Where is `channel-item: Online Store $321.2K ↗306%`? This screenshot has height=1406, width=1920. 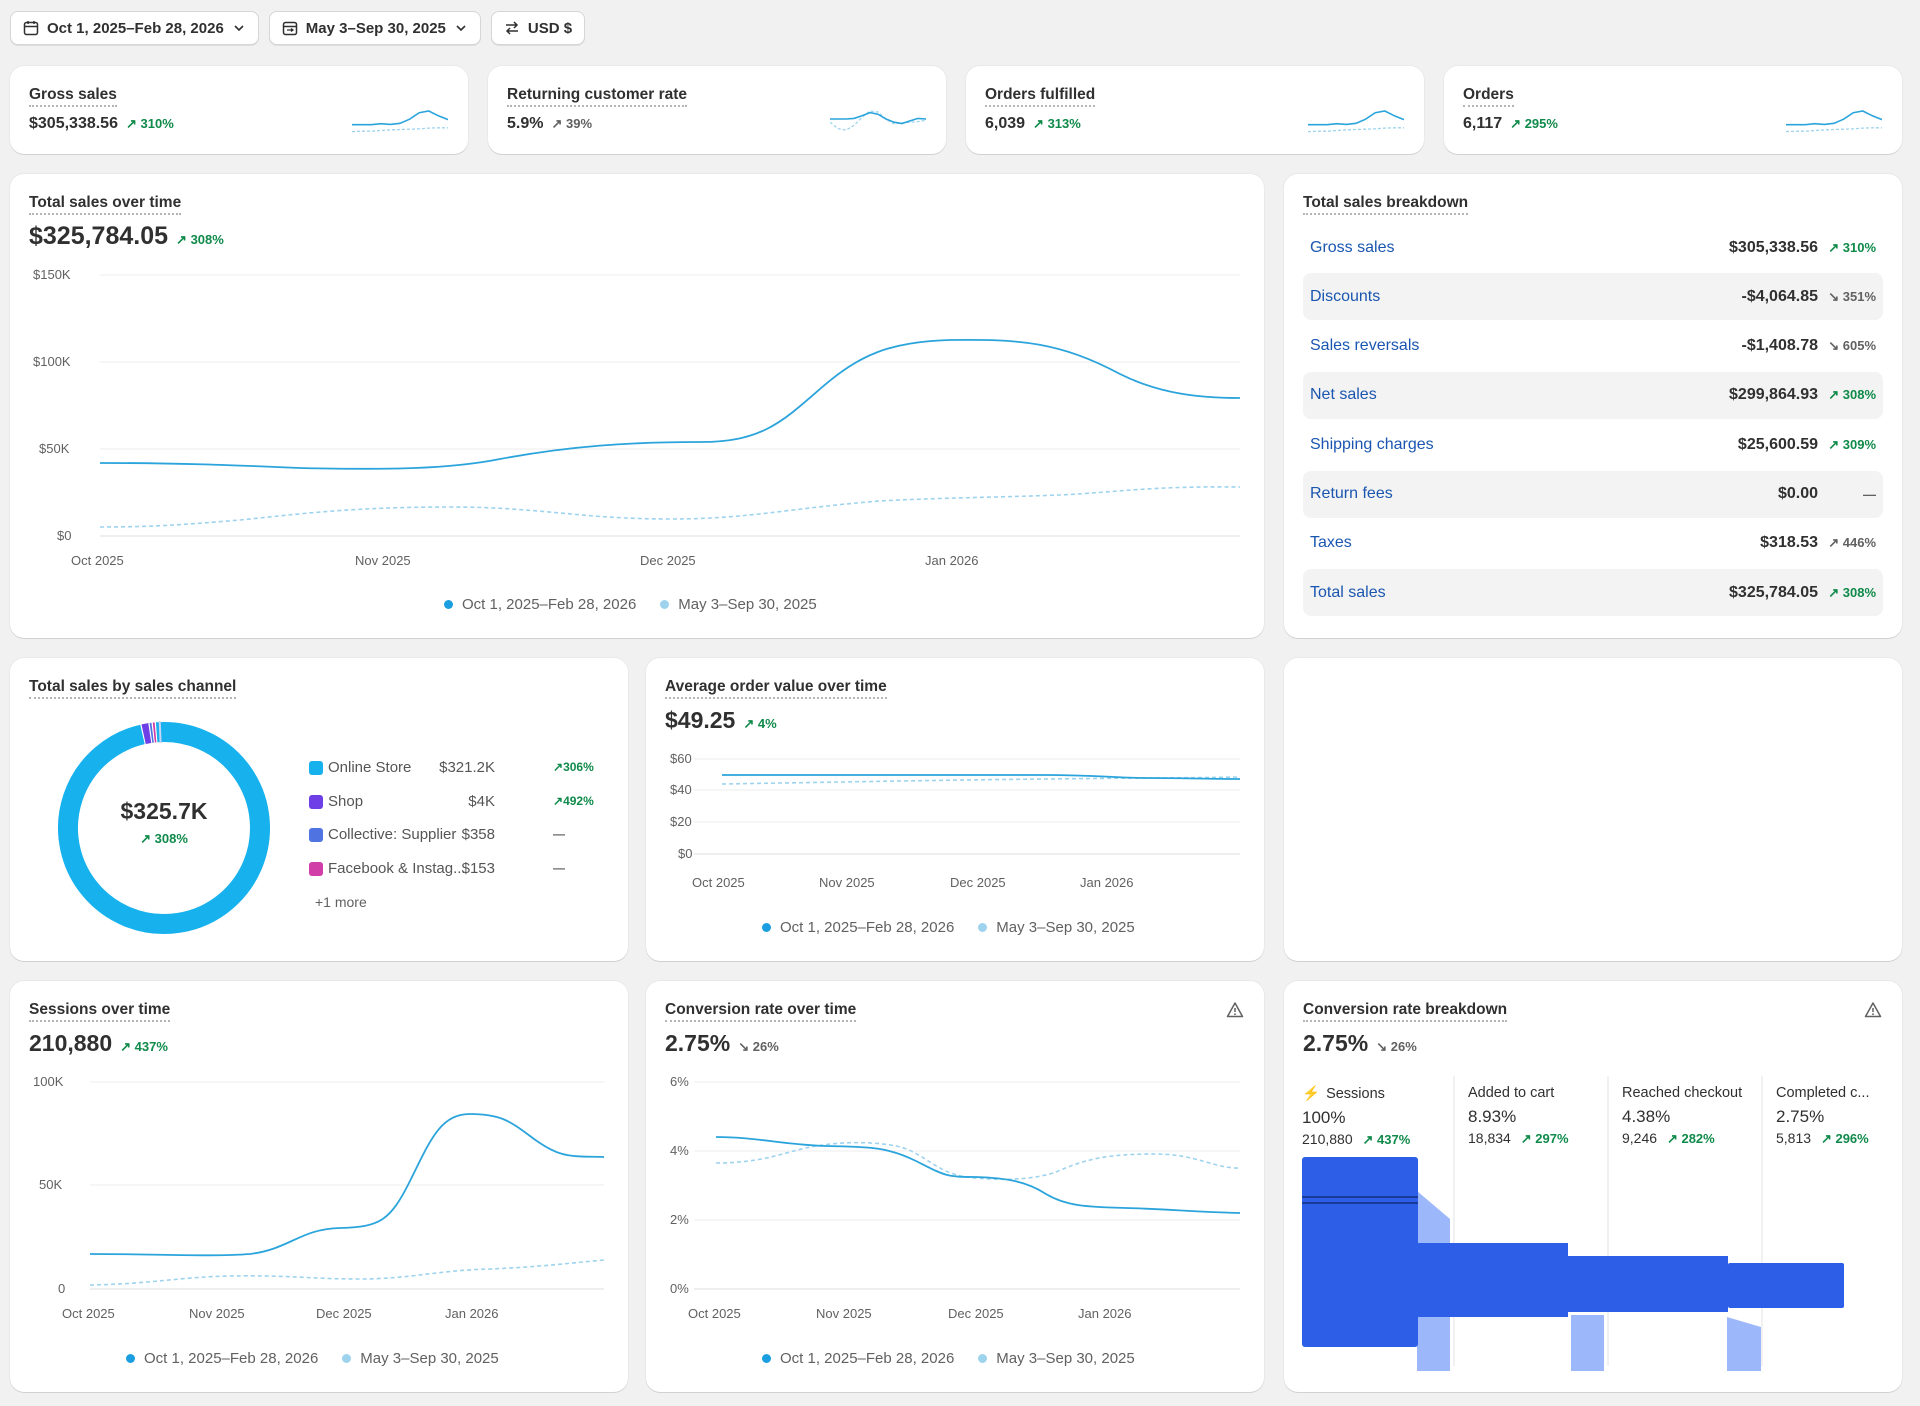
channel-item: Online Store $321.2K ↗306% is located at coordinates (454, 768).